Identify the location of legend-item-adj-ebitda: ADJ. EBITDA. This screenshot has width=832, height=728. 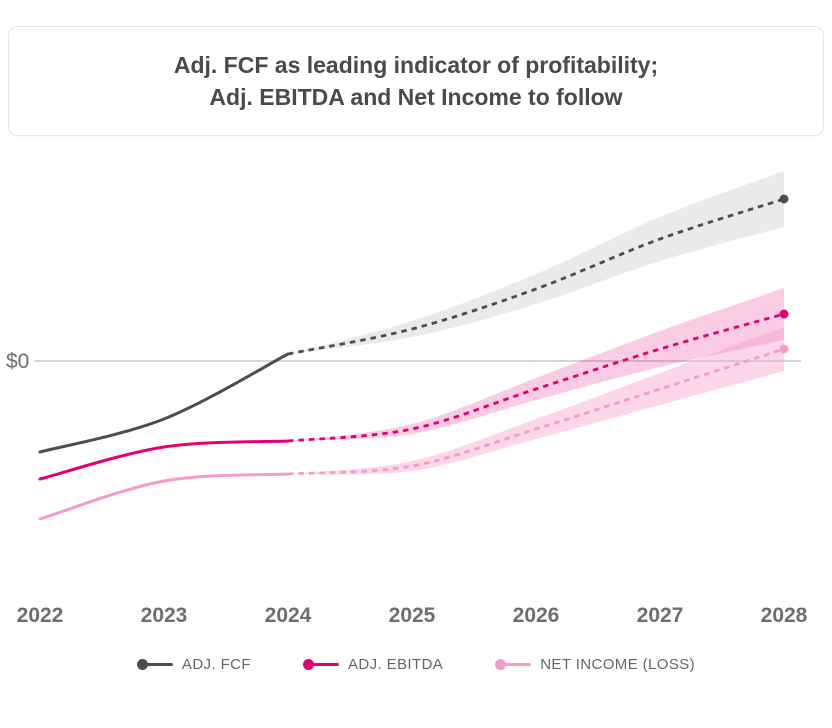
(373, 665).